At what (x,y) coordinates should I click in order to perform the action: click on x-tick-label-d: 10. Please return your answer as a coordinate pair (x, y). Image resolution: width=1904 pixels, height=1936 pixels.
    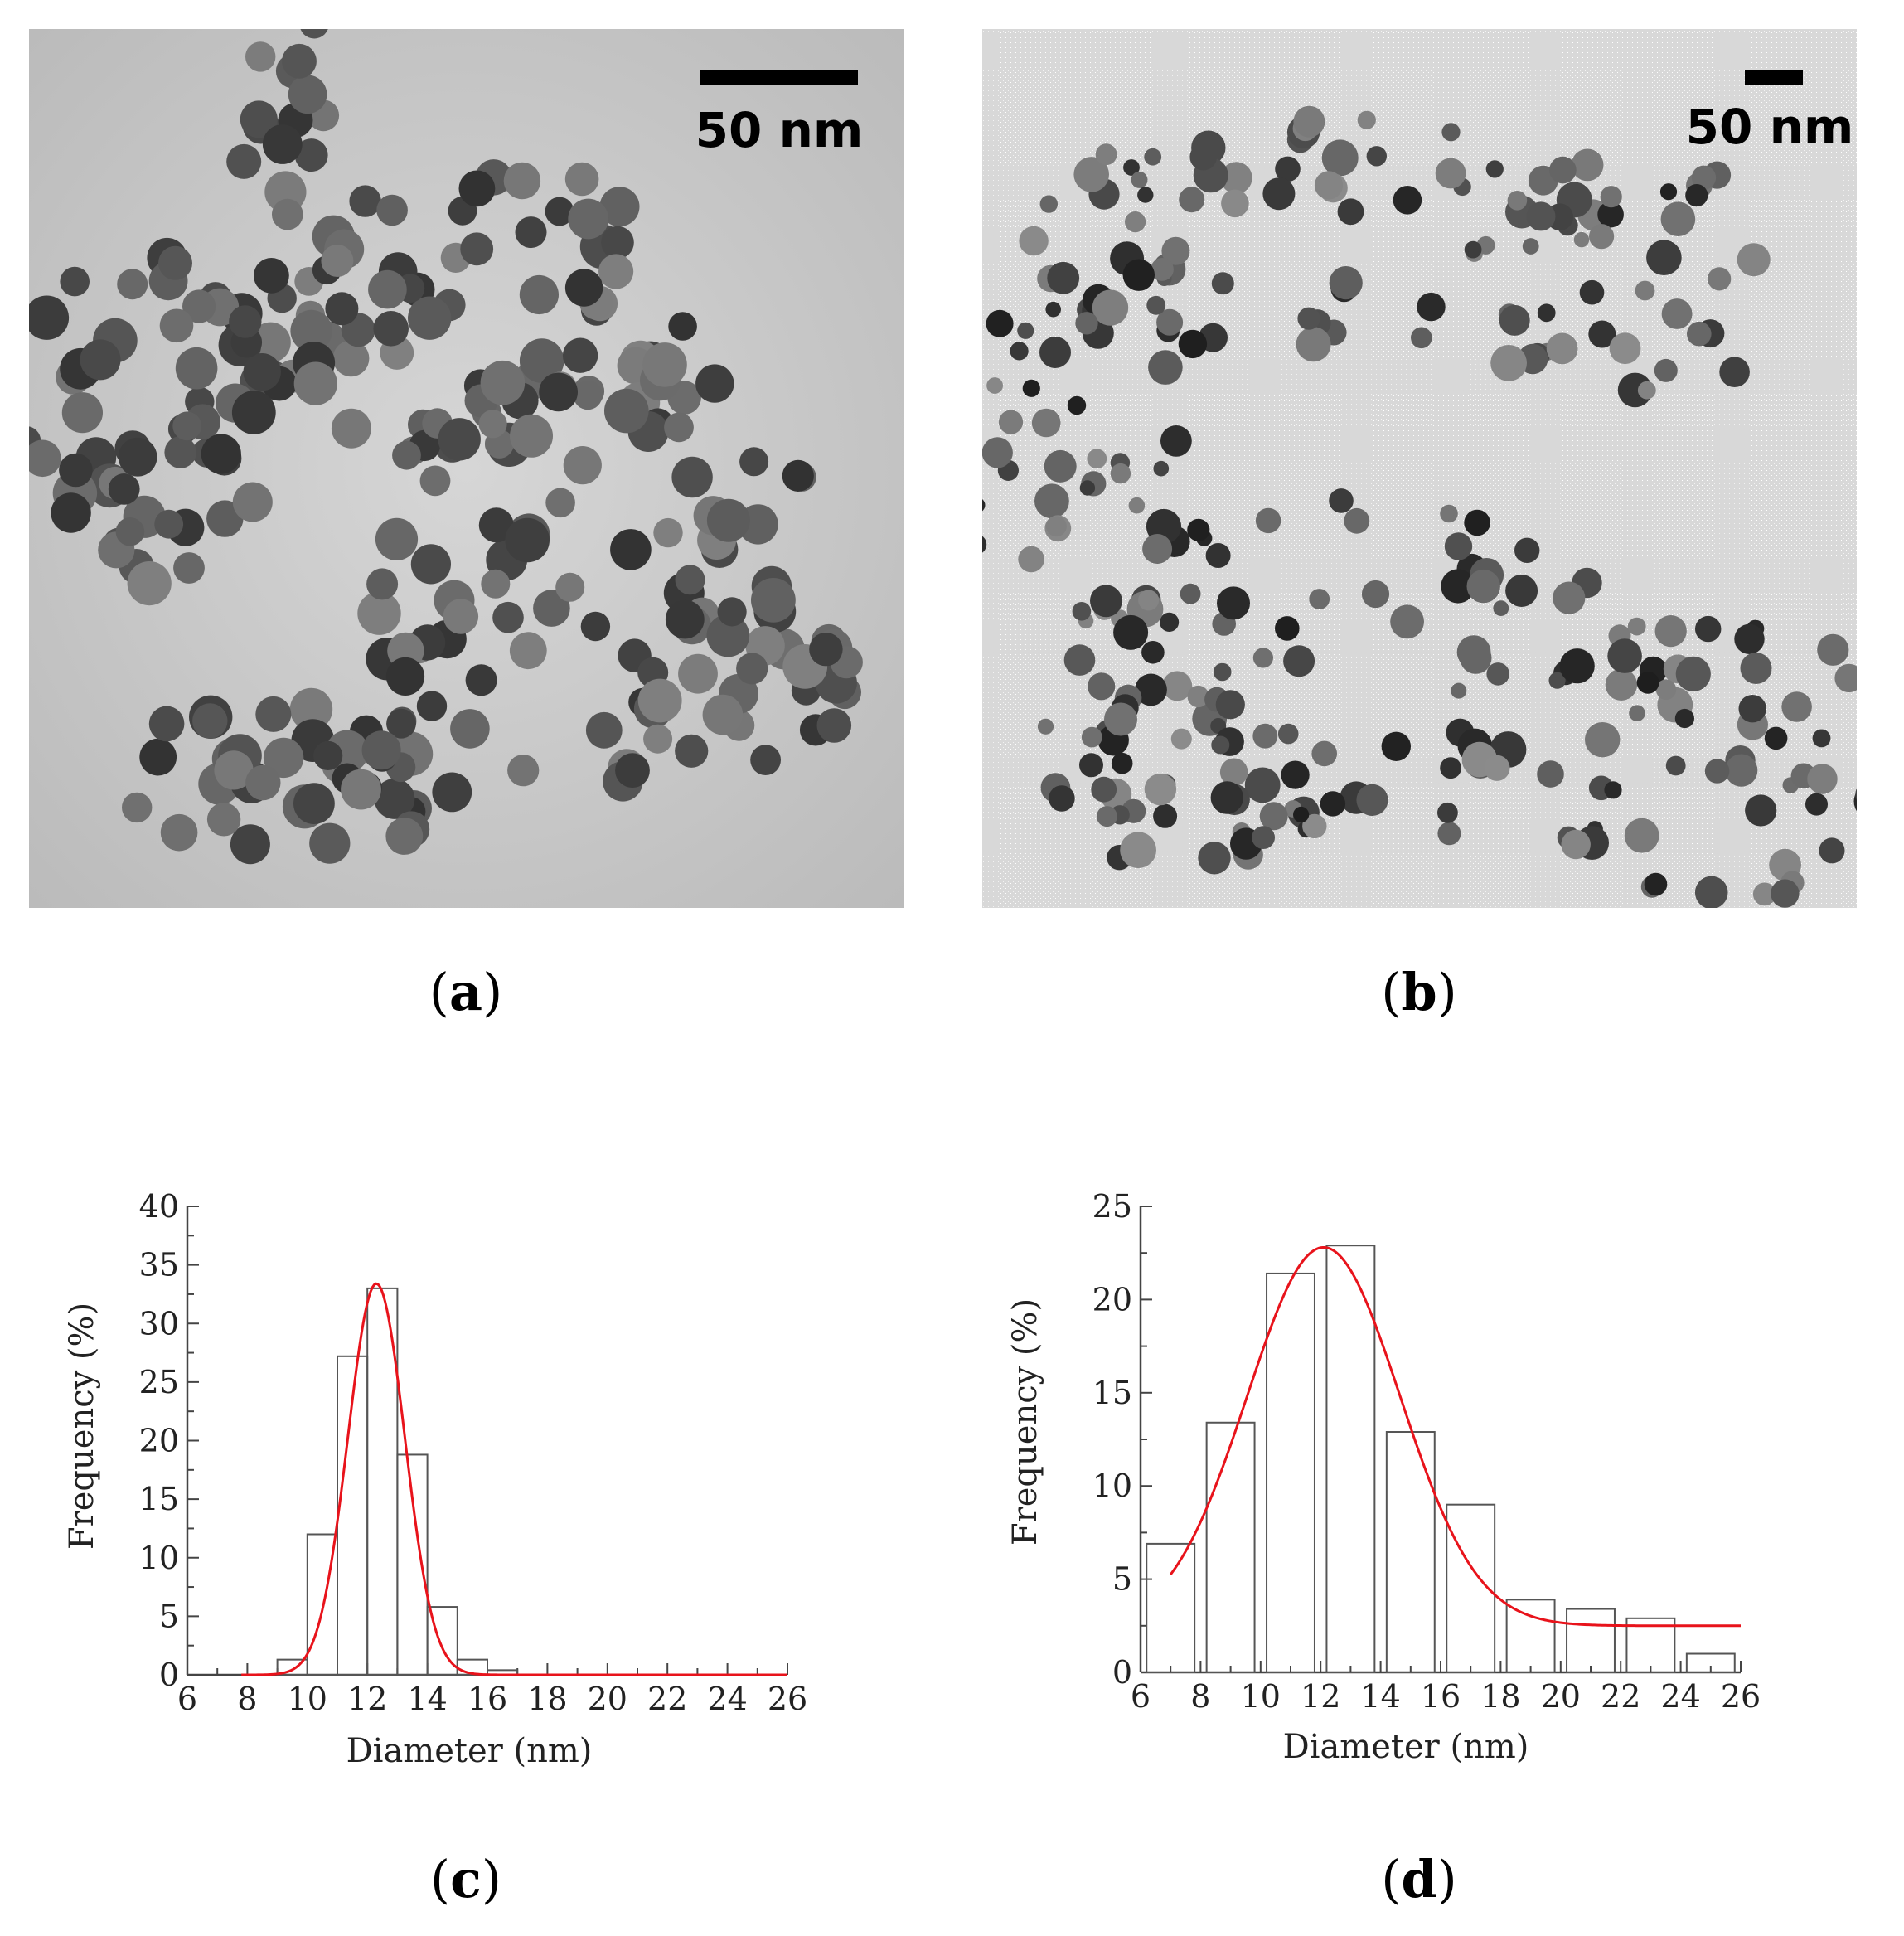
    Looking at the image, I should click on (1261, 1697).